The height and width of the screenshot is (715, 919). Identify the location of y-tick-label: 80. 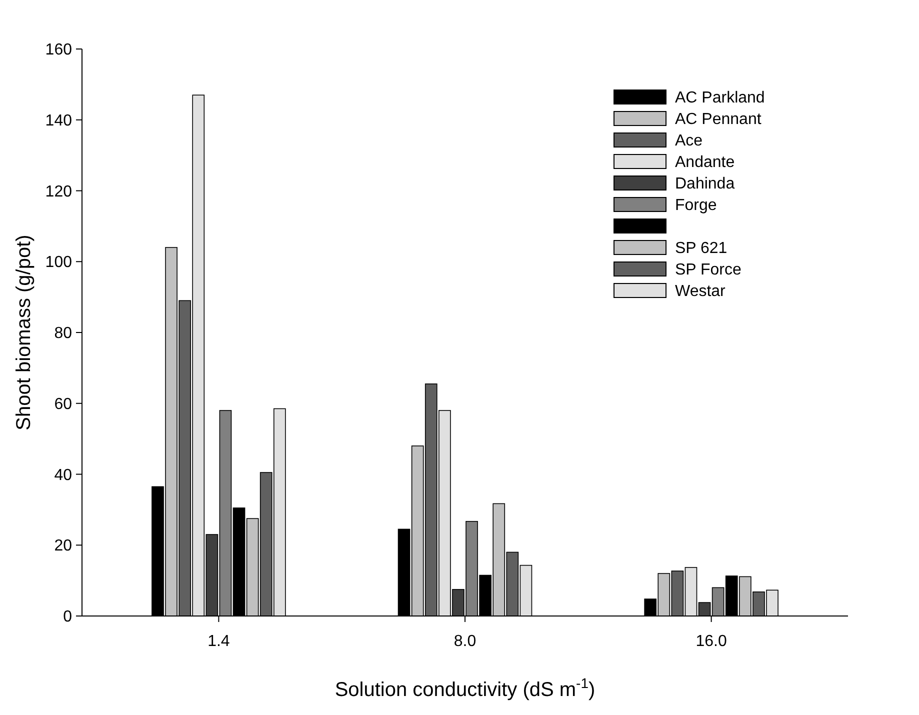
(63, 333).